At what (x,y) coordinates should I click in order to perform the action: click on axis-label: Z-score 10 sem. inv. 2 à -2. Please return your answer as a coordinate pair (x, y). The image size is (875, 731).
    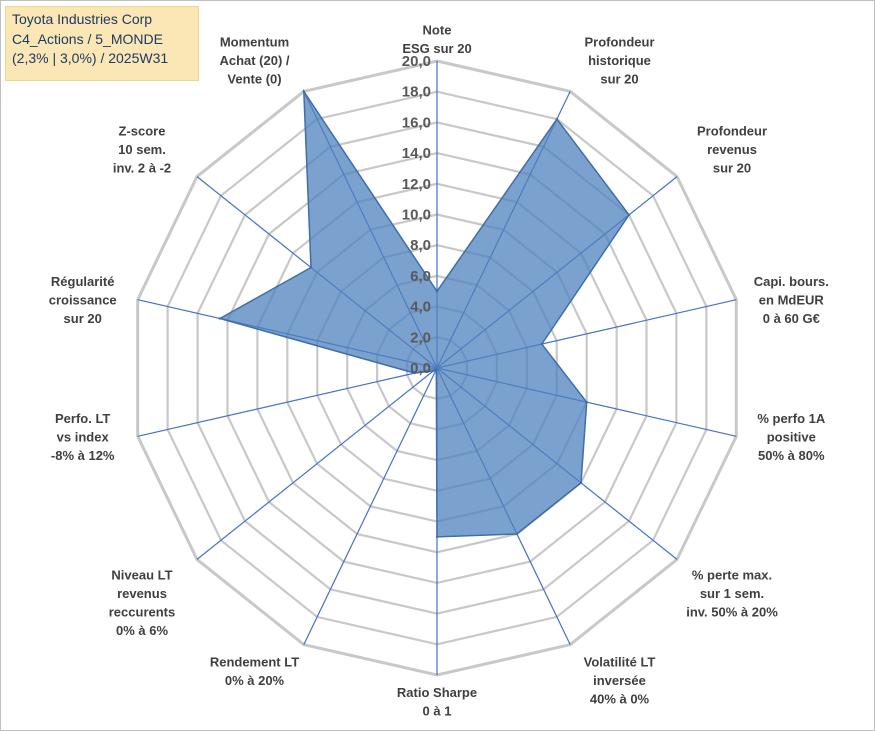
    Looking at the image, I should click on (142, 150).